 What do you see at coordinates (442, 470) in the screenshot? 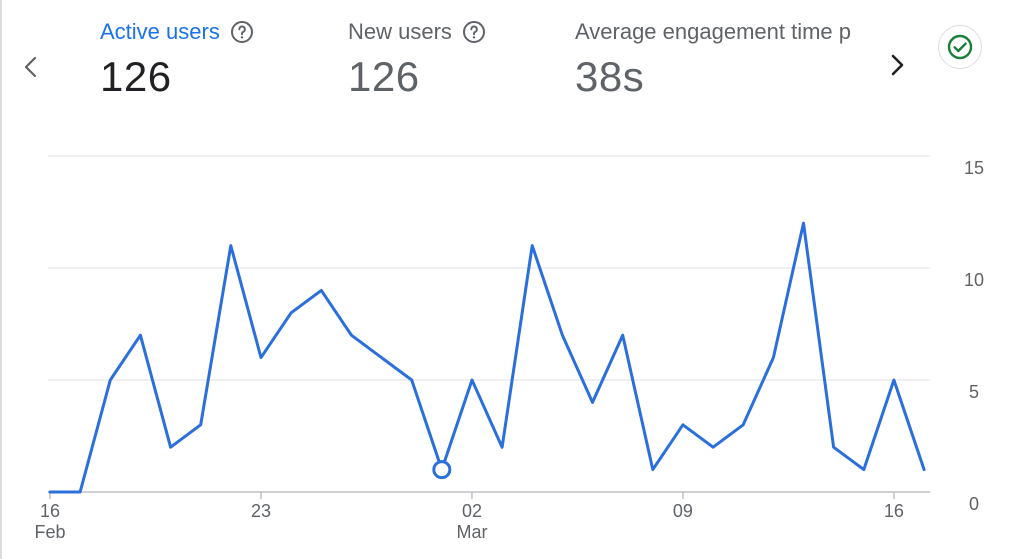
I see `highlighted-data-point` at bounding box center [442, 470].